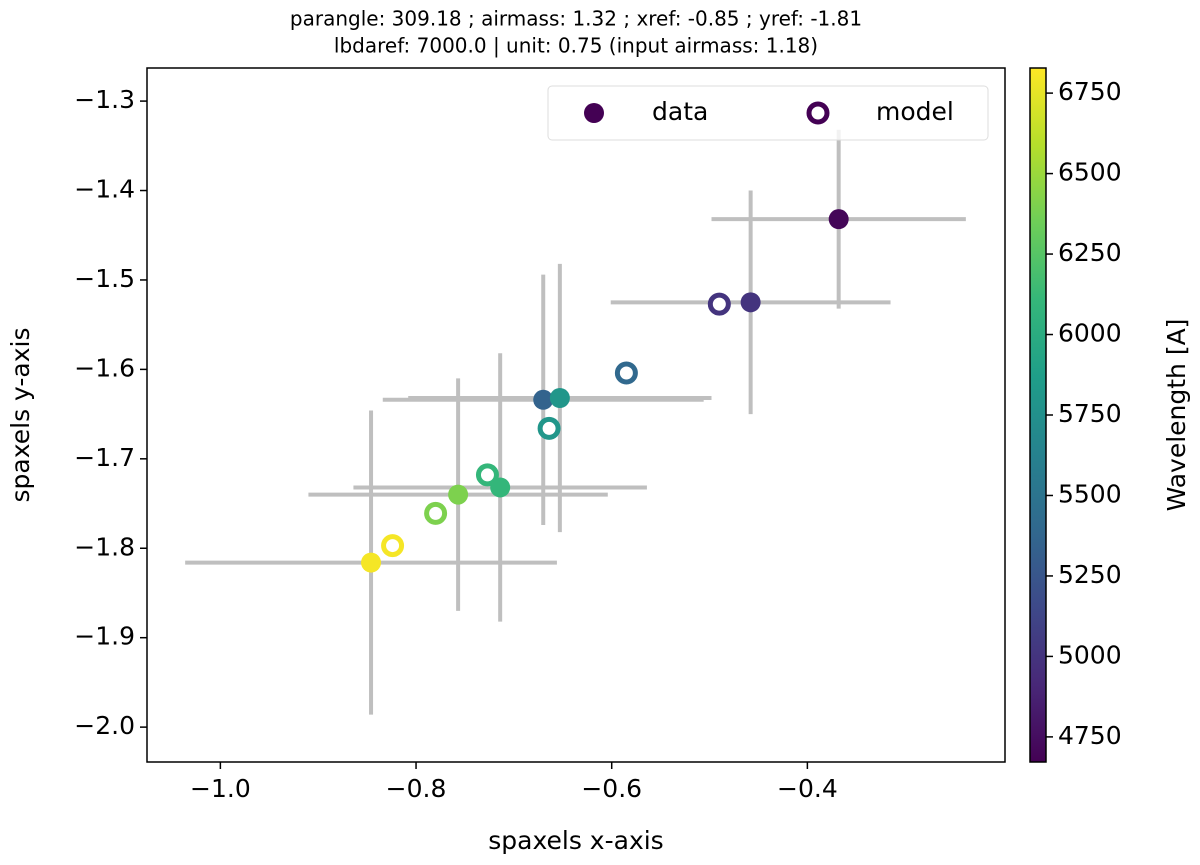 The width and height of the screenshot is (1200, 865). Describe the element at coordinates (1090, 413) in the screenshot. I see `colorbar-tick-label: 5750` at that location.